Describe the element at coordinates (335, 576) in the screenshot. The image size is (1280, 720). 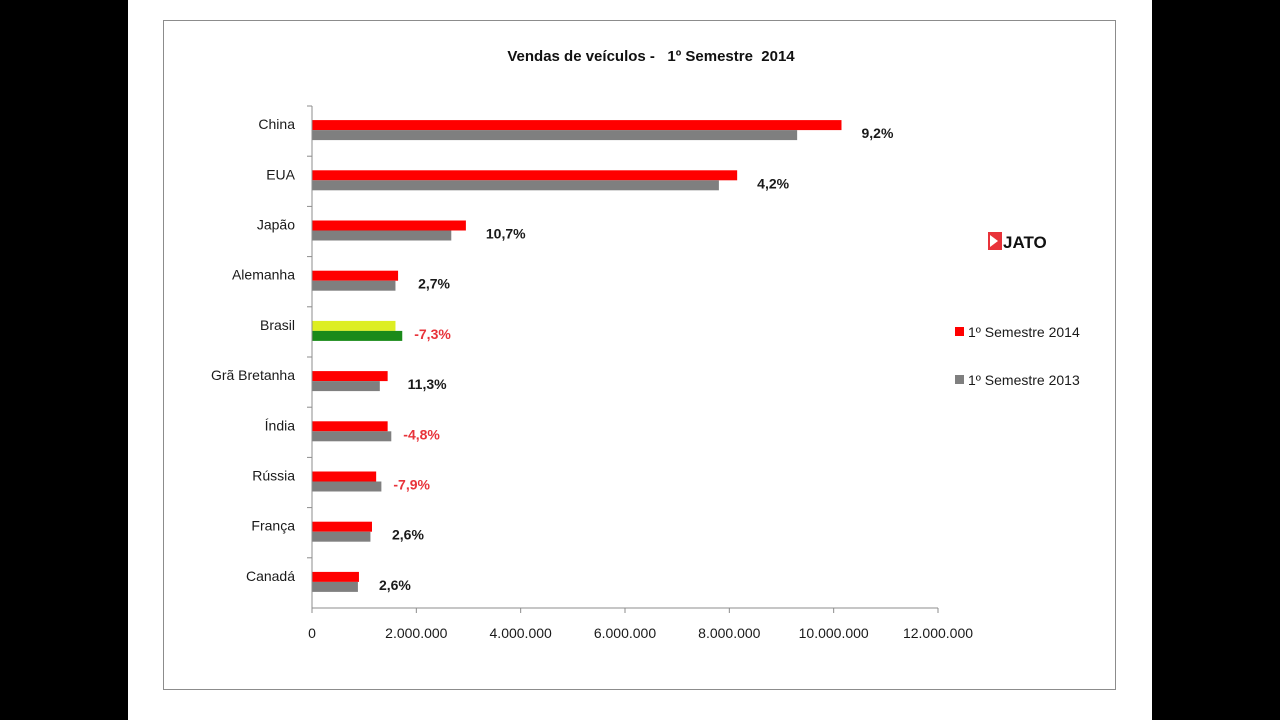
I see `bar-canada-2014` at that location.